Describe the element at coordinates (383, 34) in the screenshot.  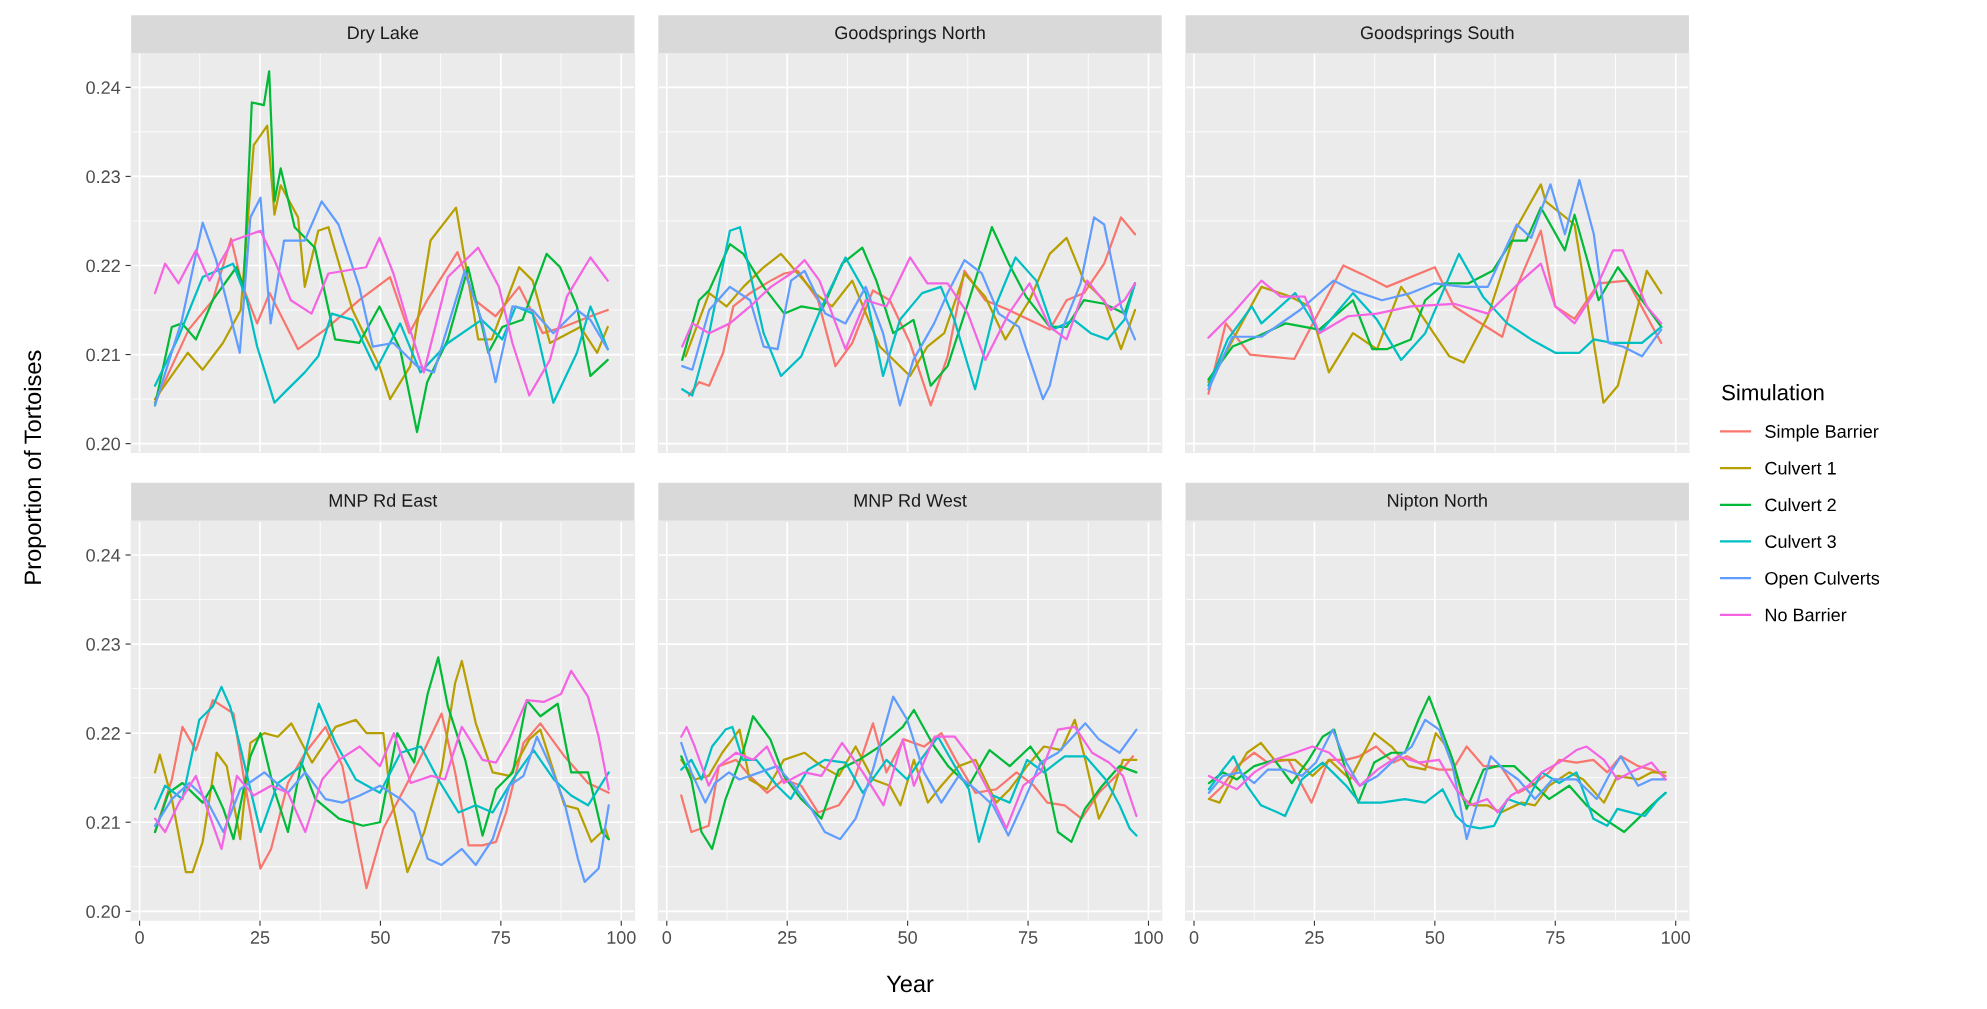
I see `chart-title: Dry Lake` at that location.